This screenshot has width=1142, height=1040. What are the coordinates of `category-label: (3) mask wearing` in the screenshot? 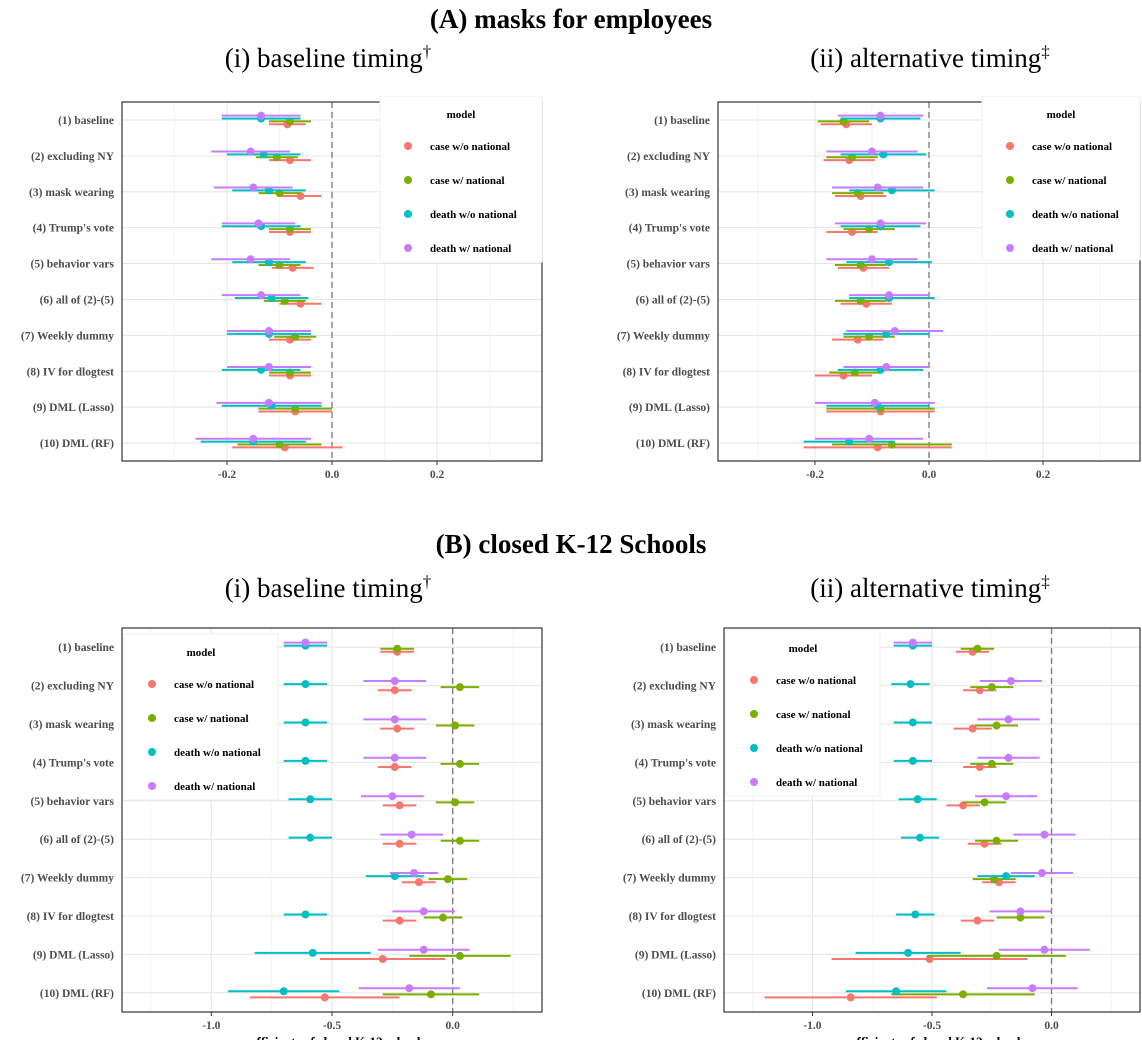 It's located at (71, 193).